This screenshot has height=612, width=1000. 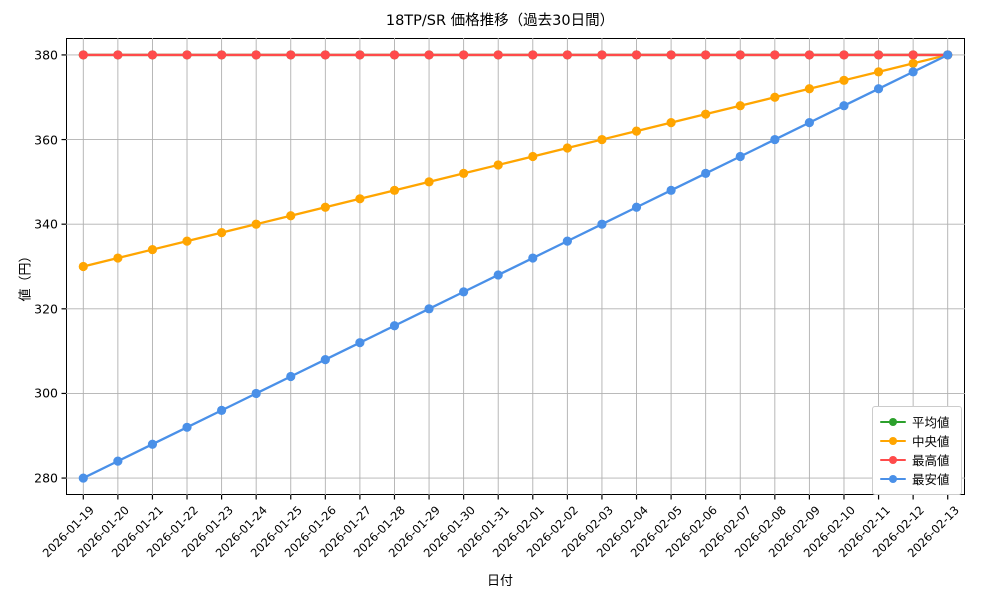 What do you see at coordinates (931, 422) in the screenshot?
I see `legend-label: 平均値` at bounding box center [931, 422].